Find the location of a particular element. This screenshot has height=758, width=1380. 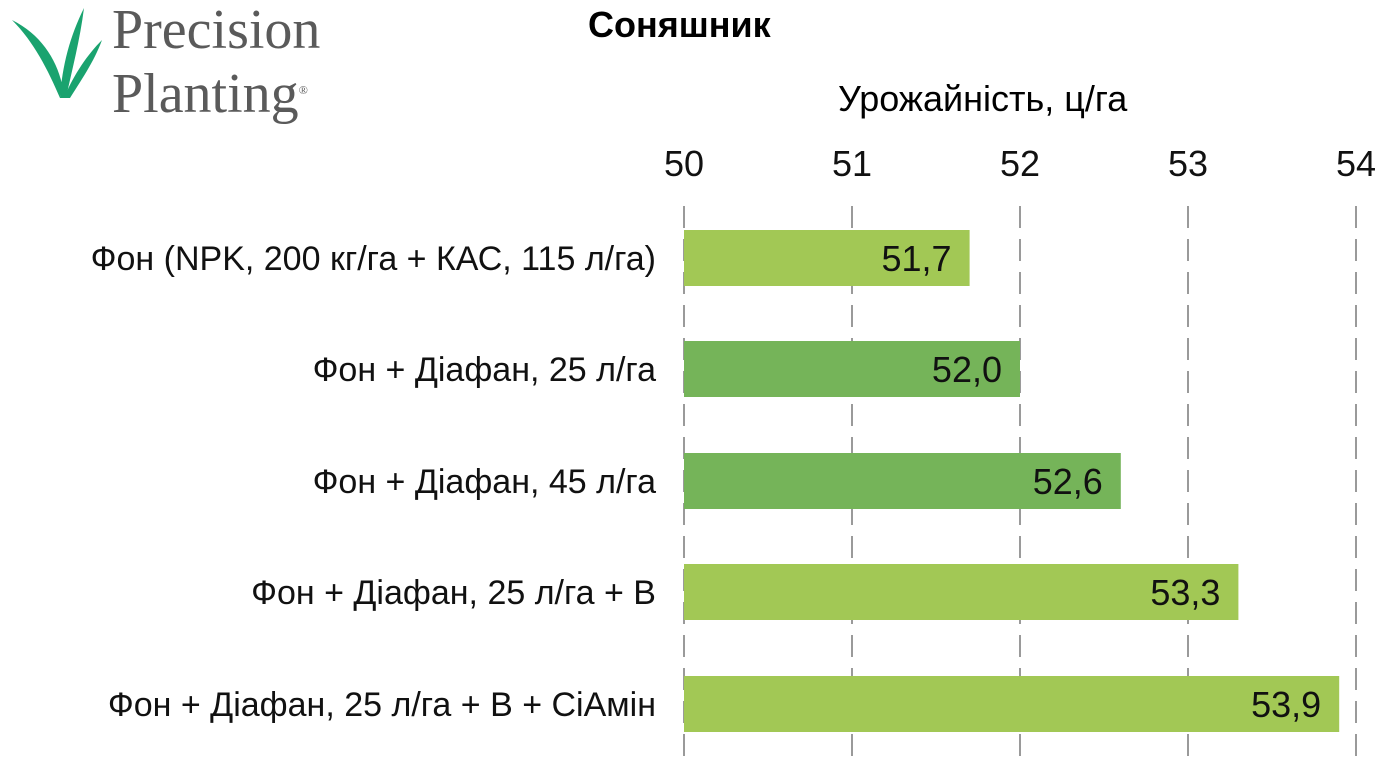

x-tick-label: 52 is located at coordinates (1020, 163).